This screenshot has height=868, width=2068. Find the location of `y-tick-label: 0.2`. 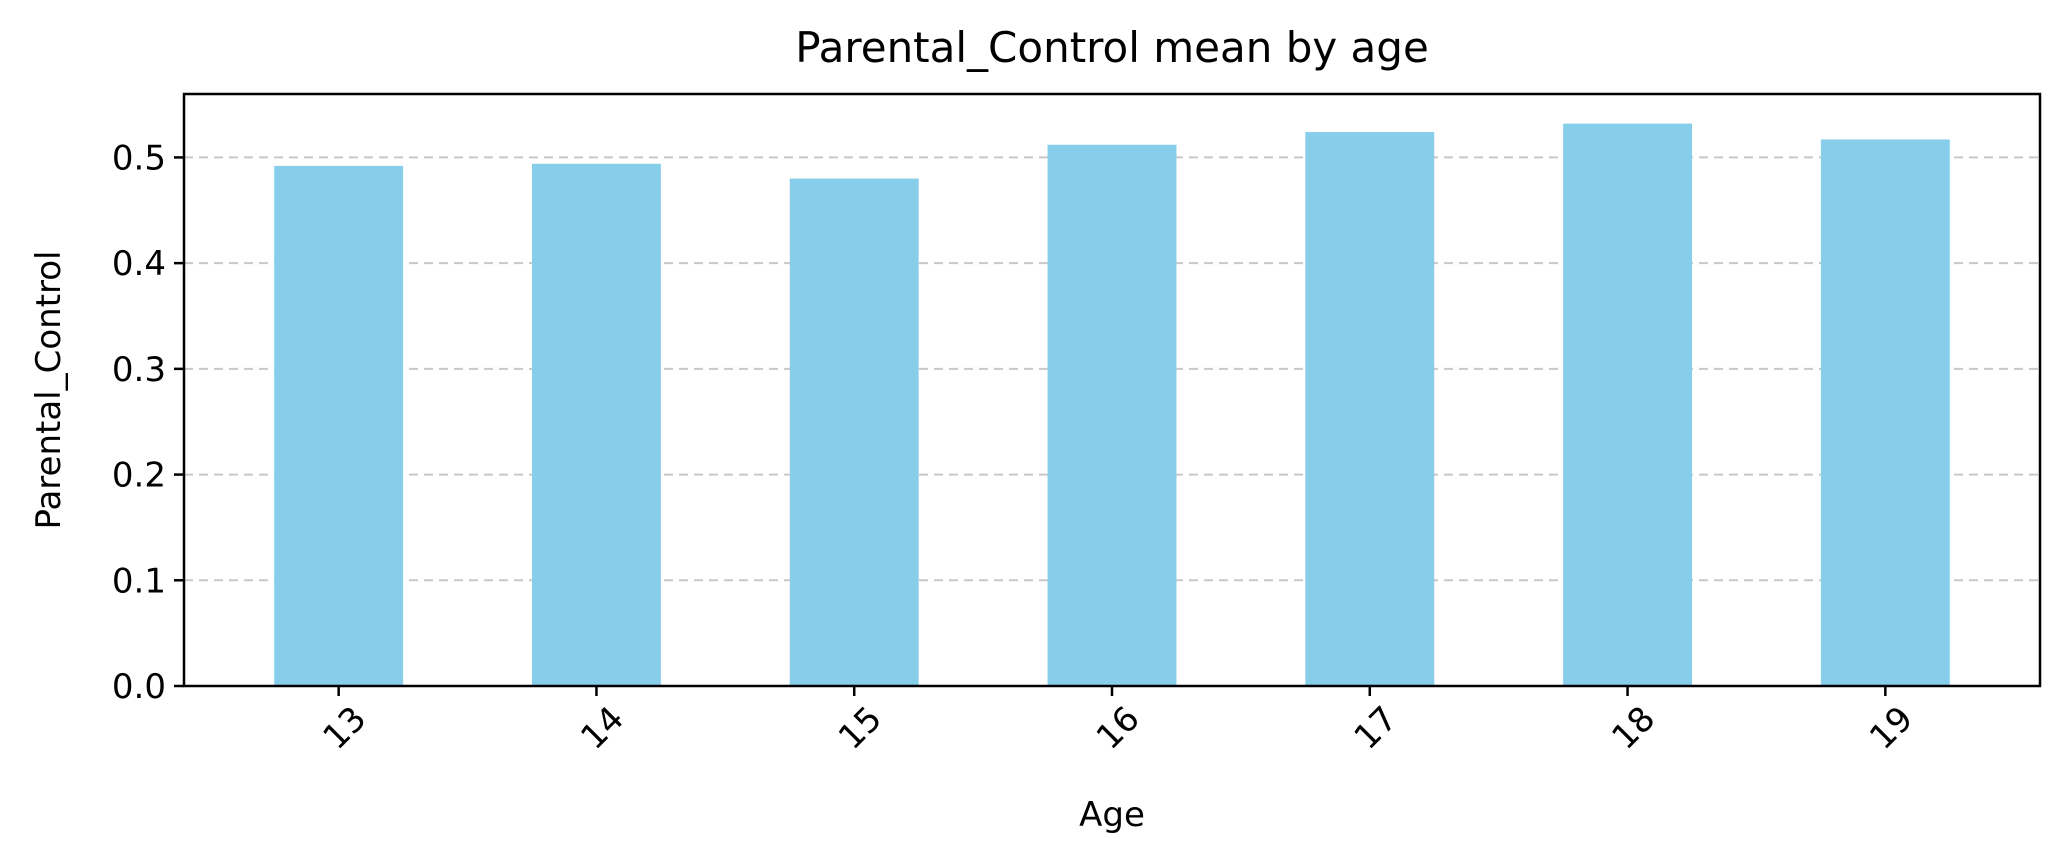

y-tick-label: 0.2 is located at coordinates (139, 476).